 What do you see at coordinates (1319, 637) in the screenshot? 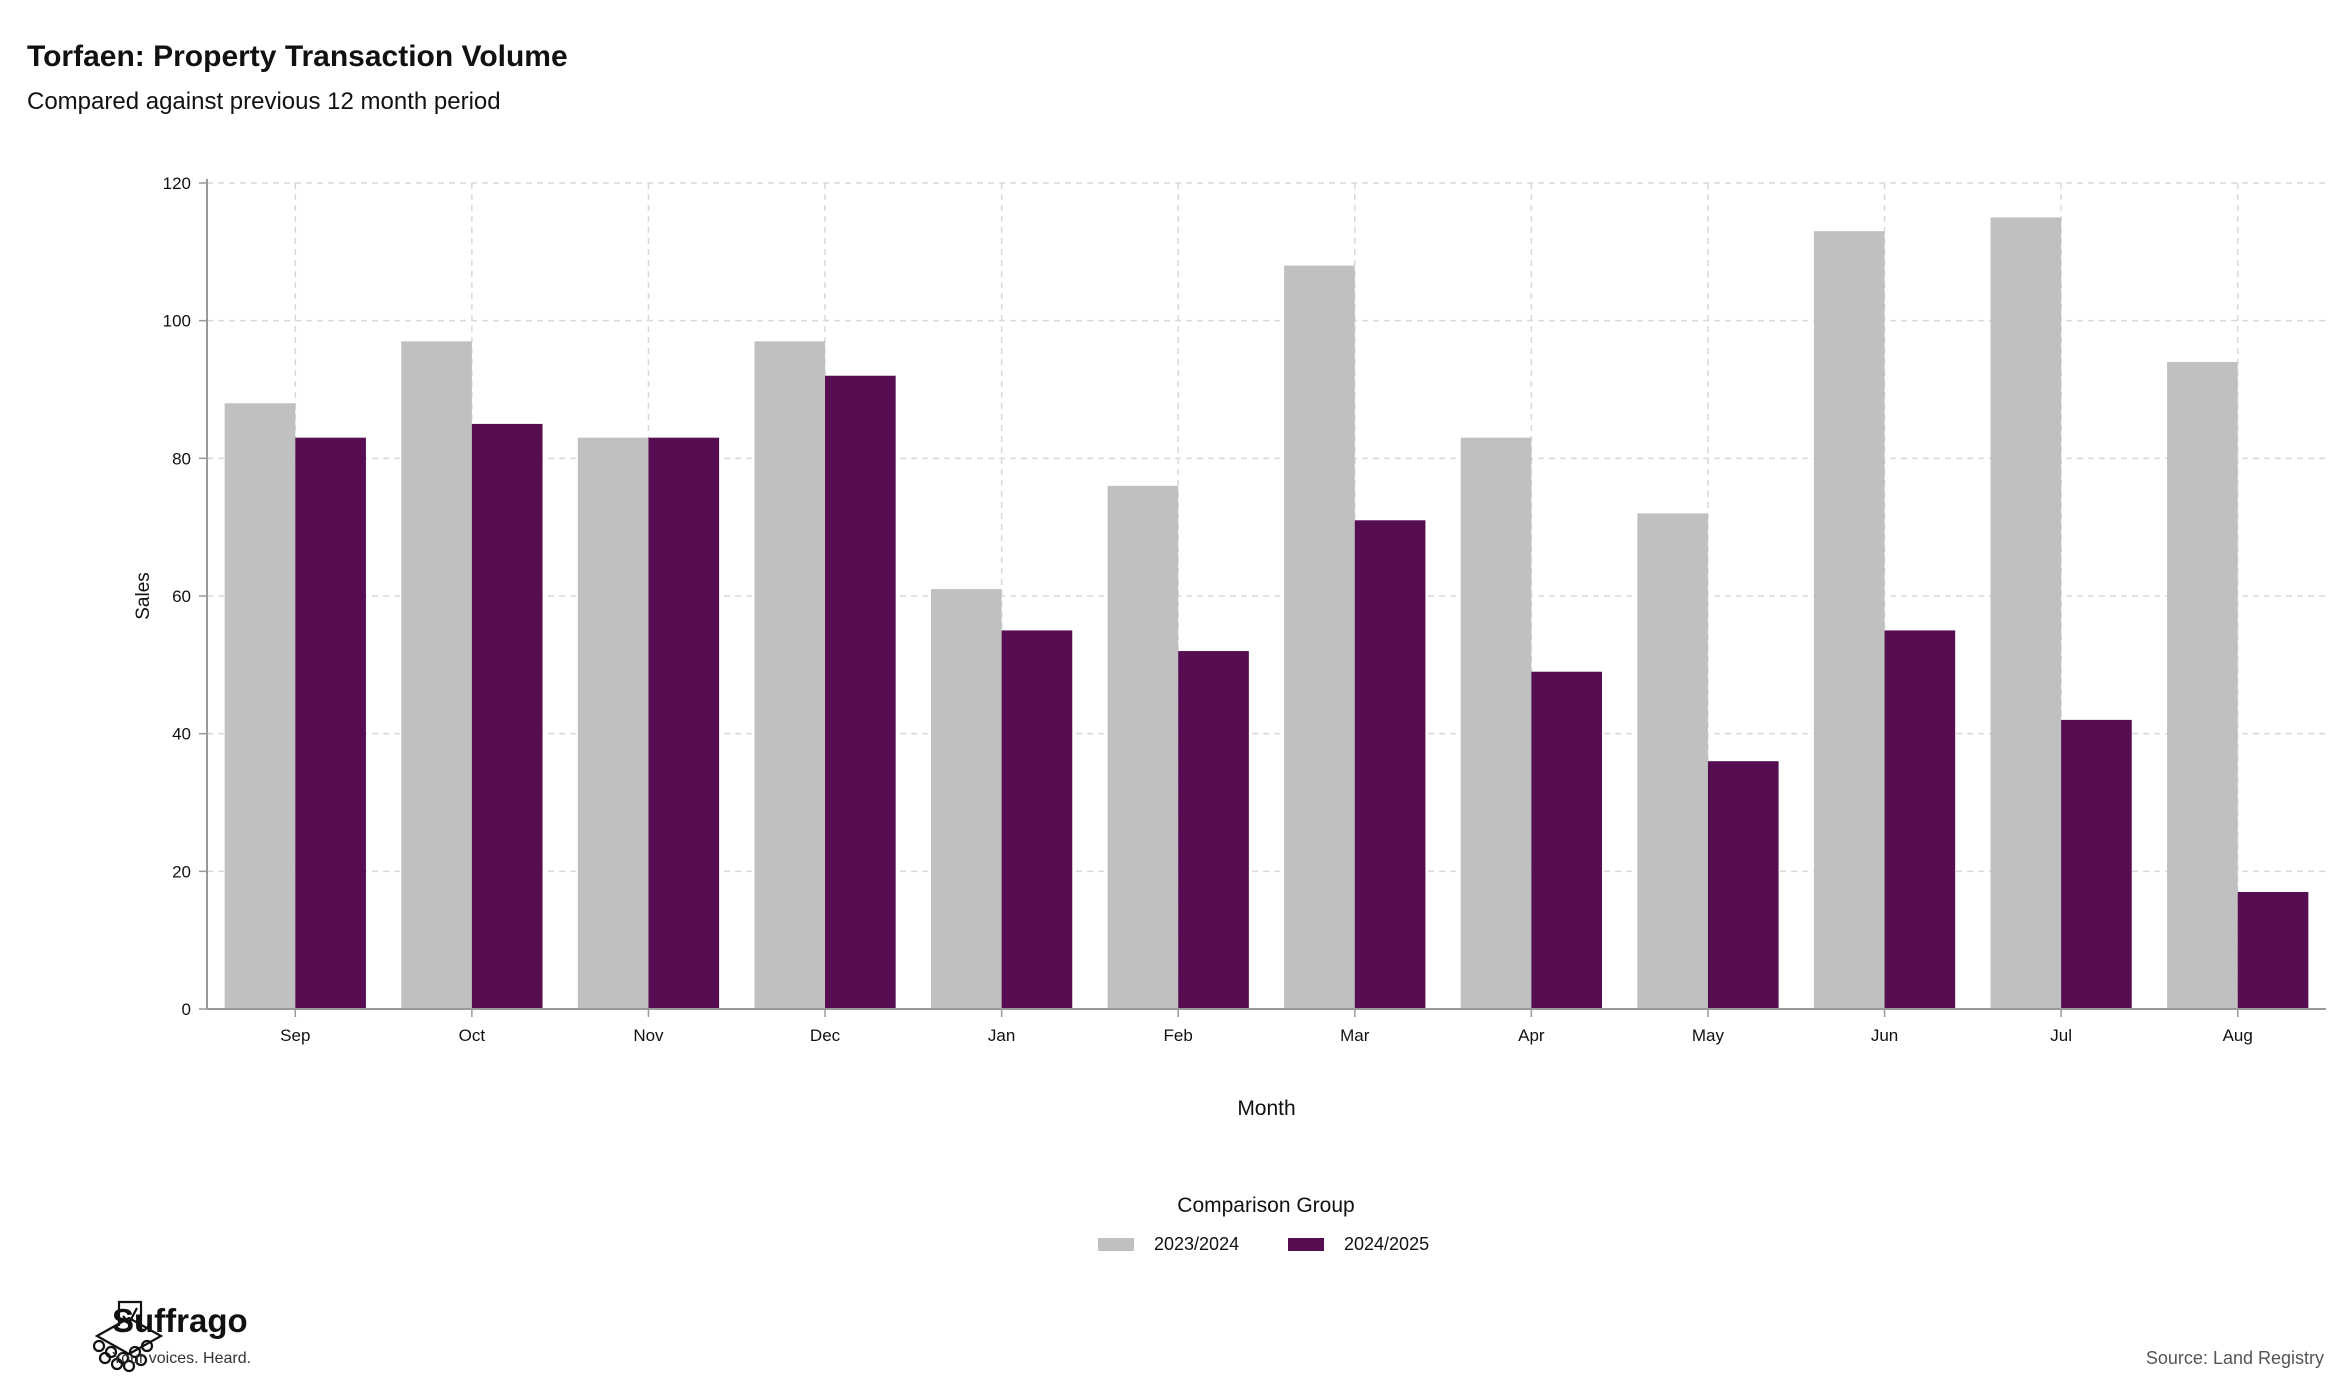
I see `bar-2023-2024-mar` at bounding box center [1319, 637].